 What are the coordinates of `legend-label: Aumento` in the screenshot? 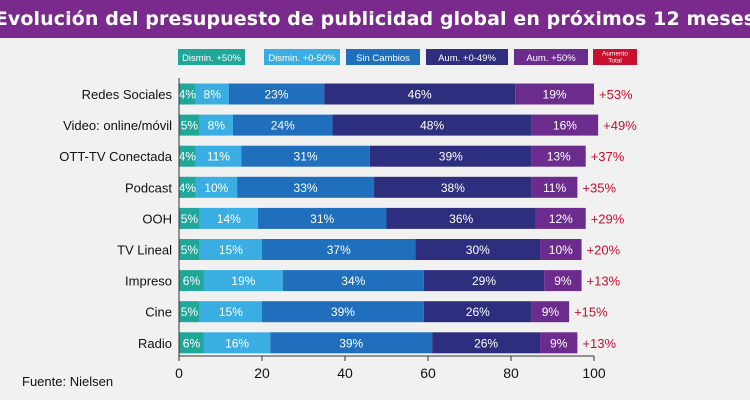 It's located at (615, 54).